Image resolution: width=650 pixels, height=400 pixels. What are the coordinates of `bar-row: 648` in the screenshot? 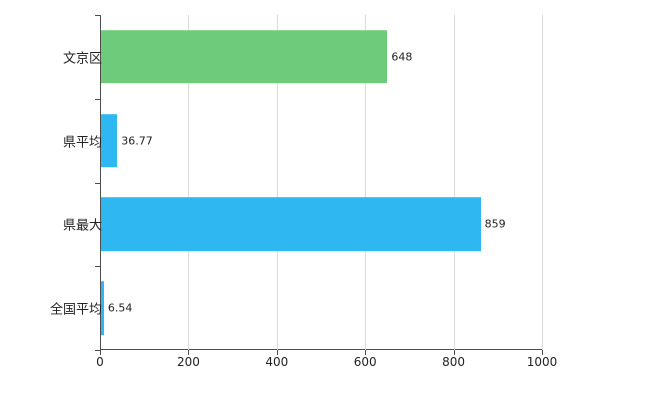 It's located at (321, 57).